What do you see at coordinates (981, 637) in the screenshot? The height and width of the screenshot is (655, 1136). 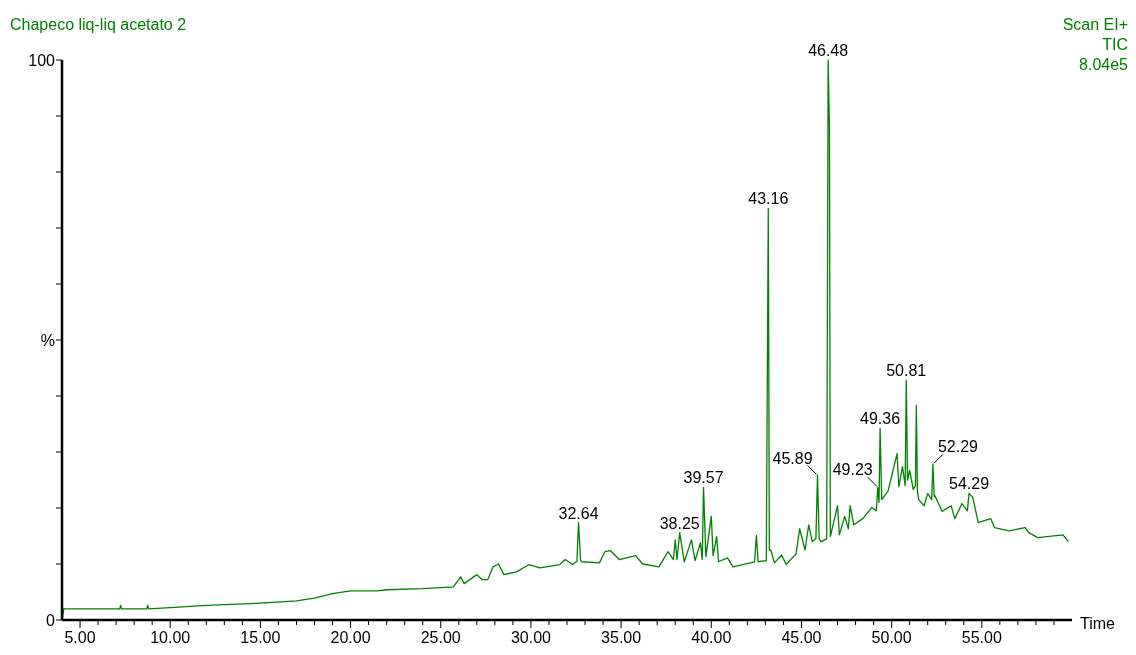 I see `x-tick-label: 55.00` at bounding box center [981, 637].